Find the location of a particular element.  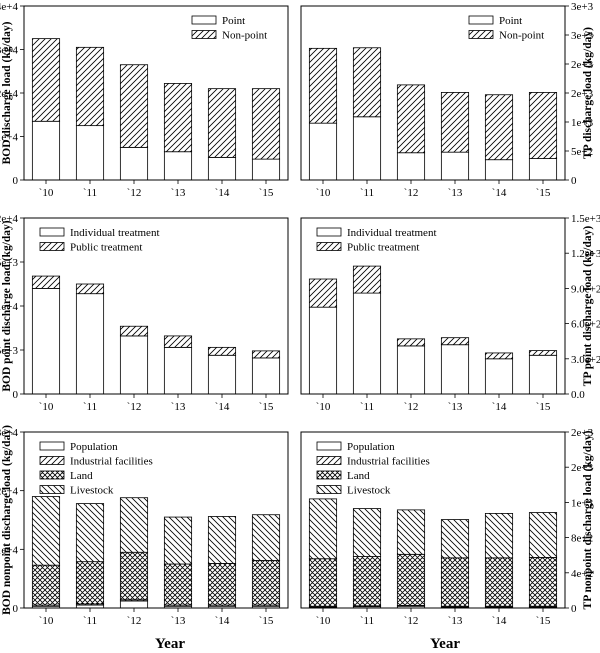

y-axis-label: TP discharge load (kg/day) is located at coordinates (588, 93).